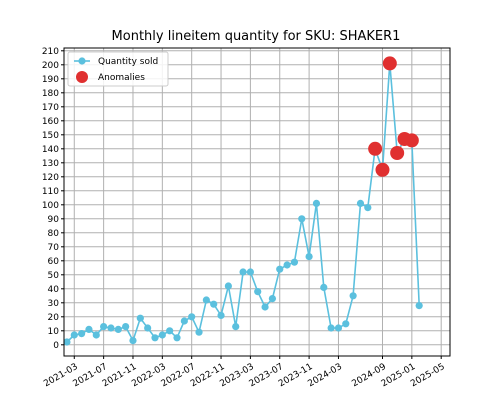 The width and height of the screenshot is (500, 400). I want to click on y-tick-label: 130, so click(50, 164).